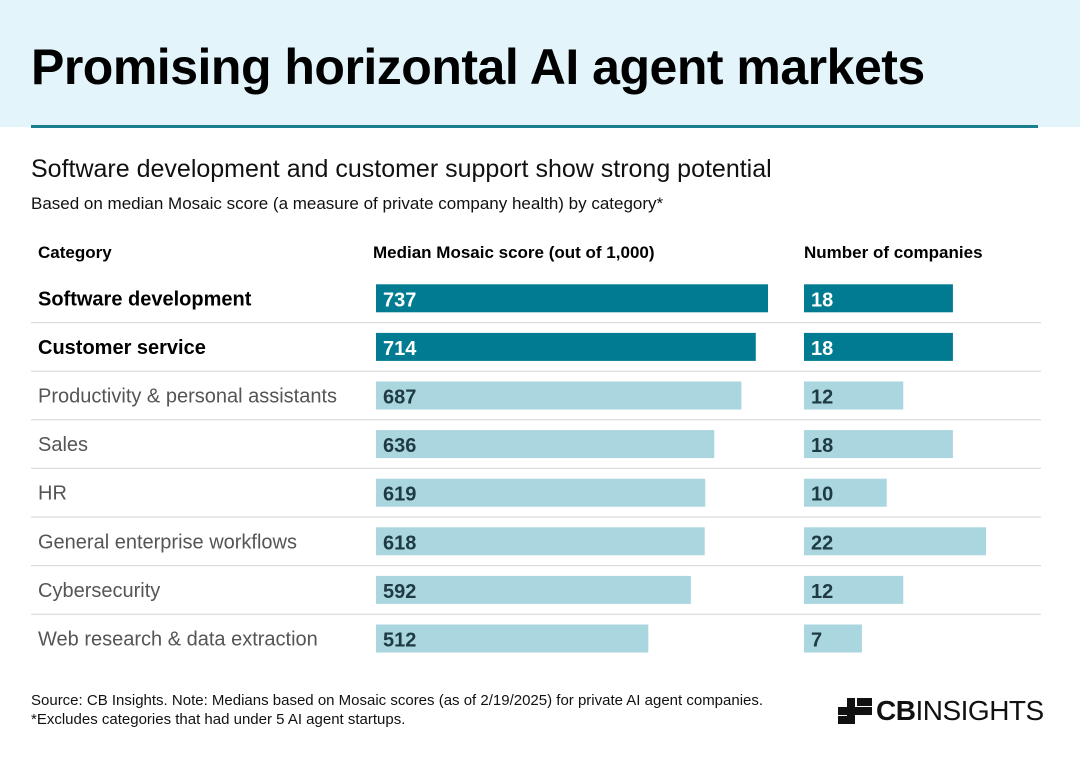  What do you see at coordinates (122, 348) in the screenshot?
I see `category-label: Customer service` at bounding box center [122, 348].